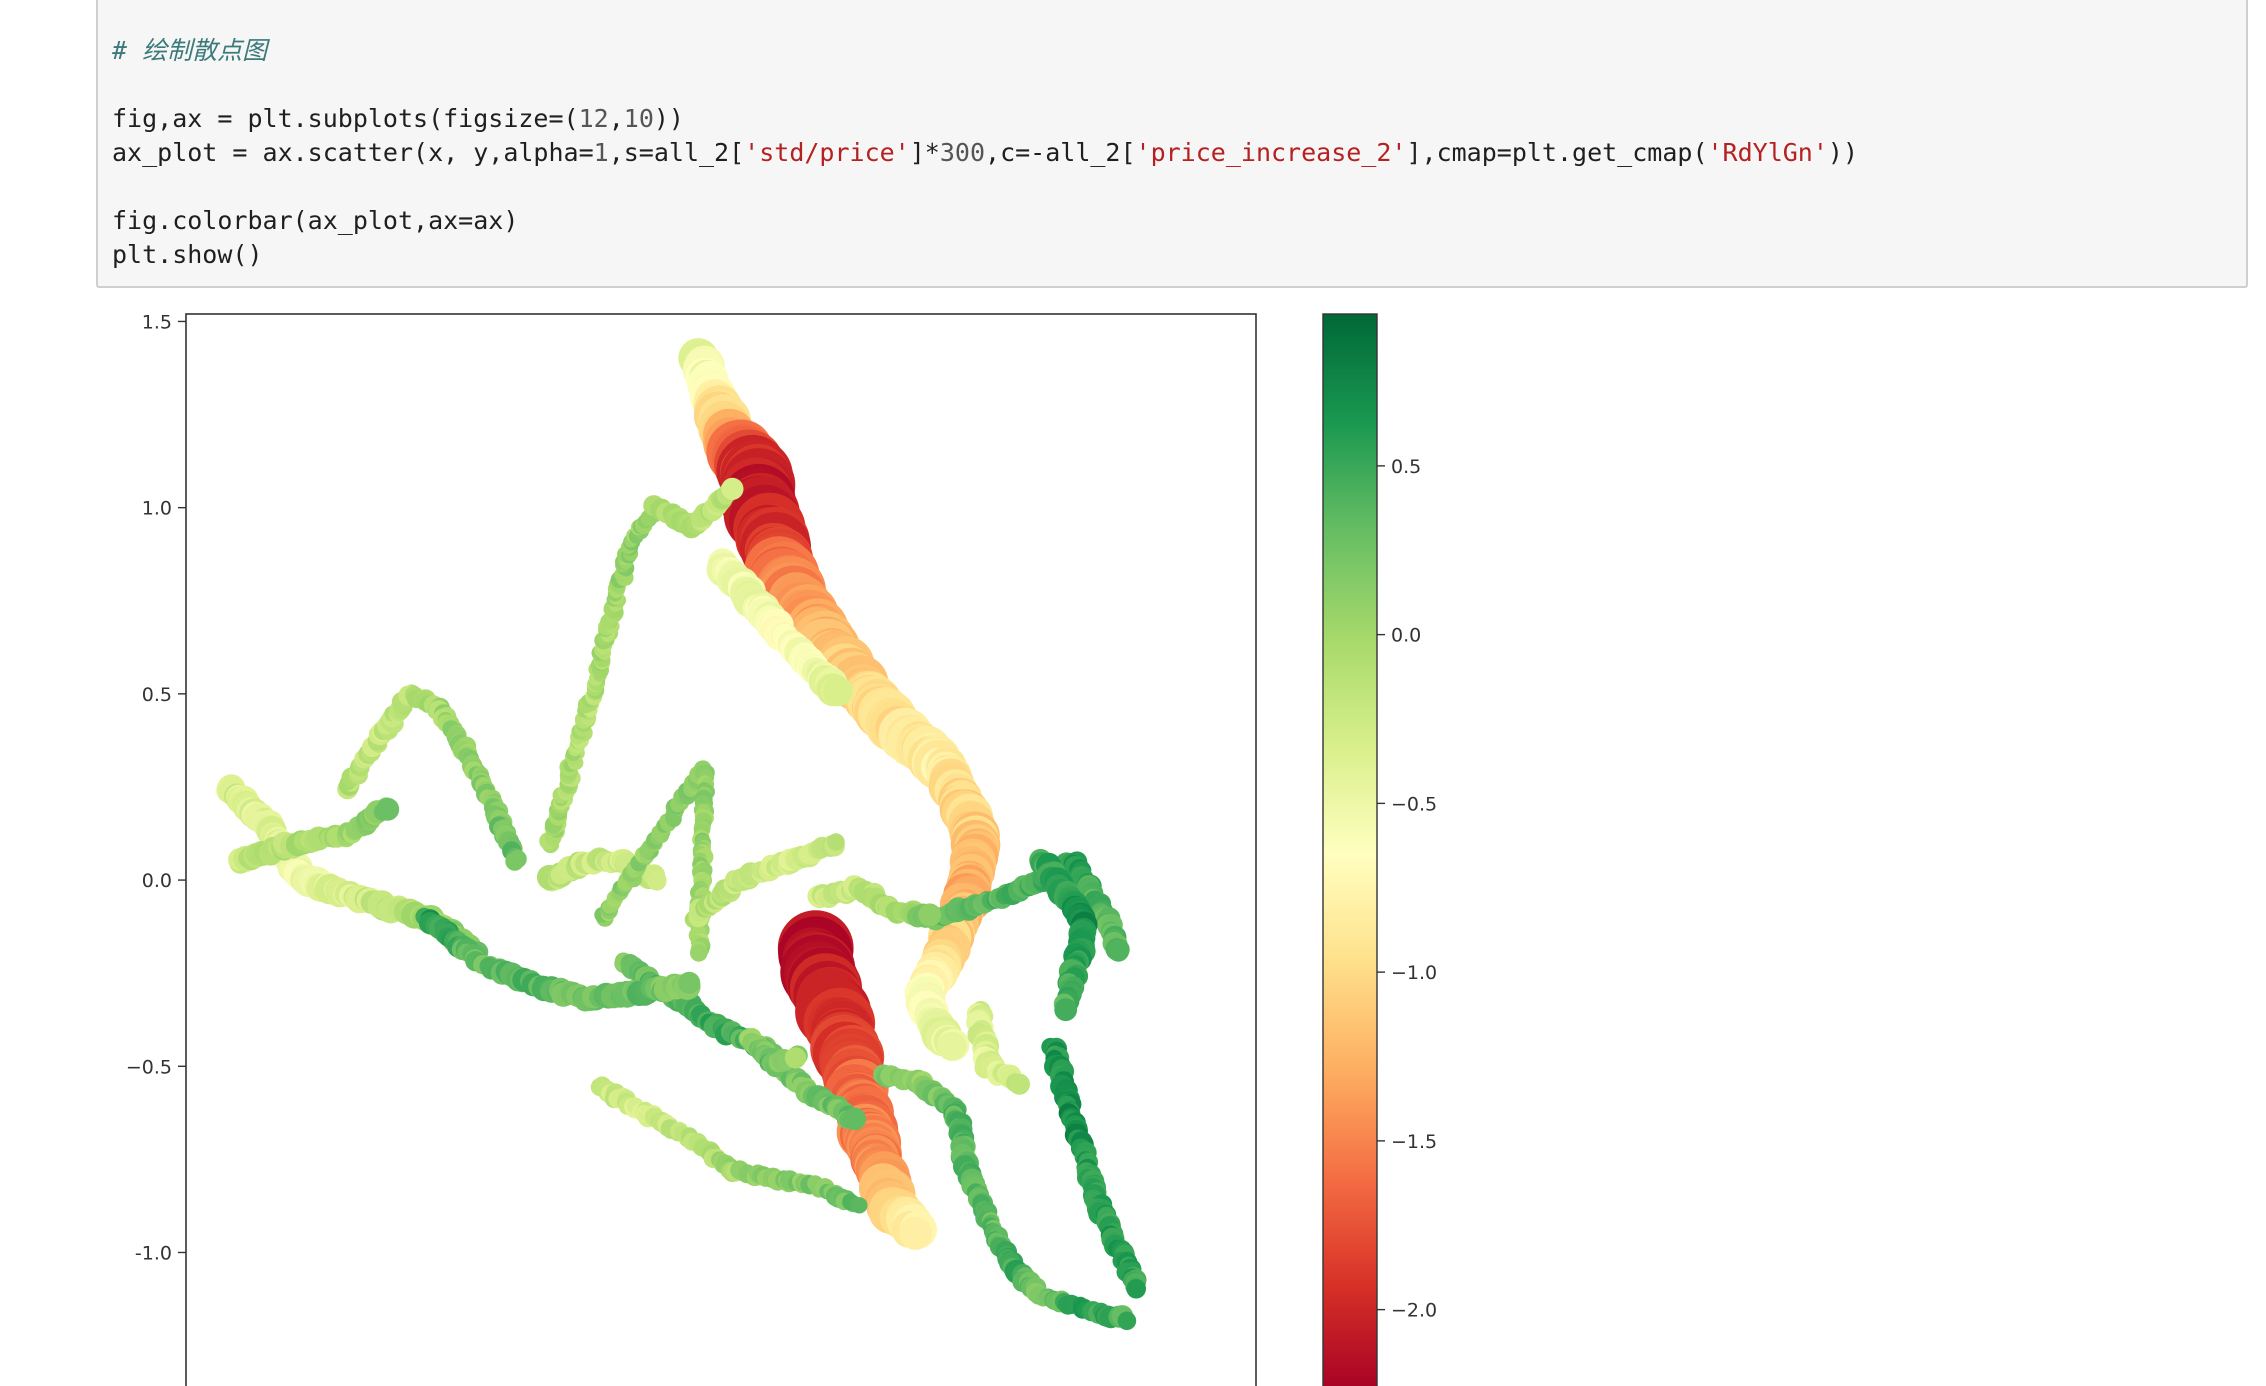  I want to click on y-tick-label: 0.5, so click(157, 695).